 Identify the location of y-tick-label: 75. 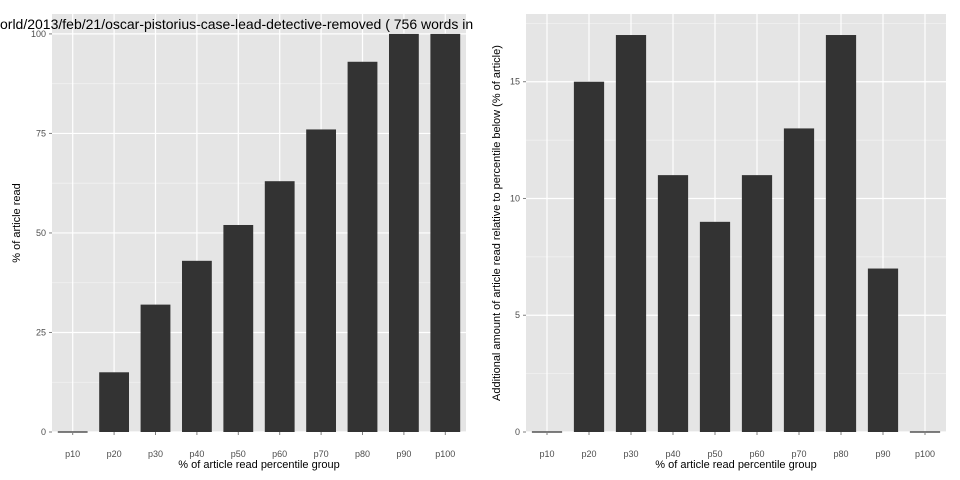
(41, 133).